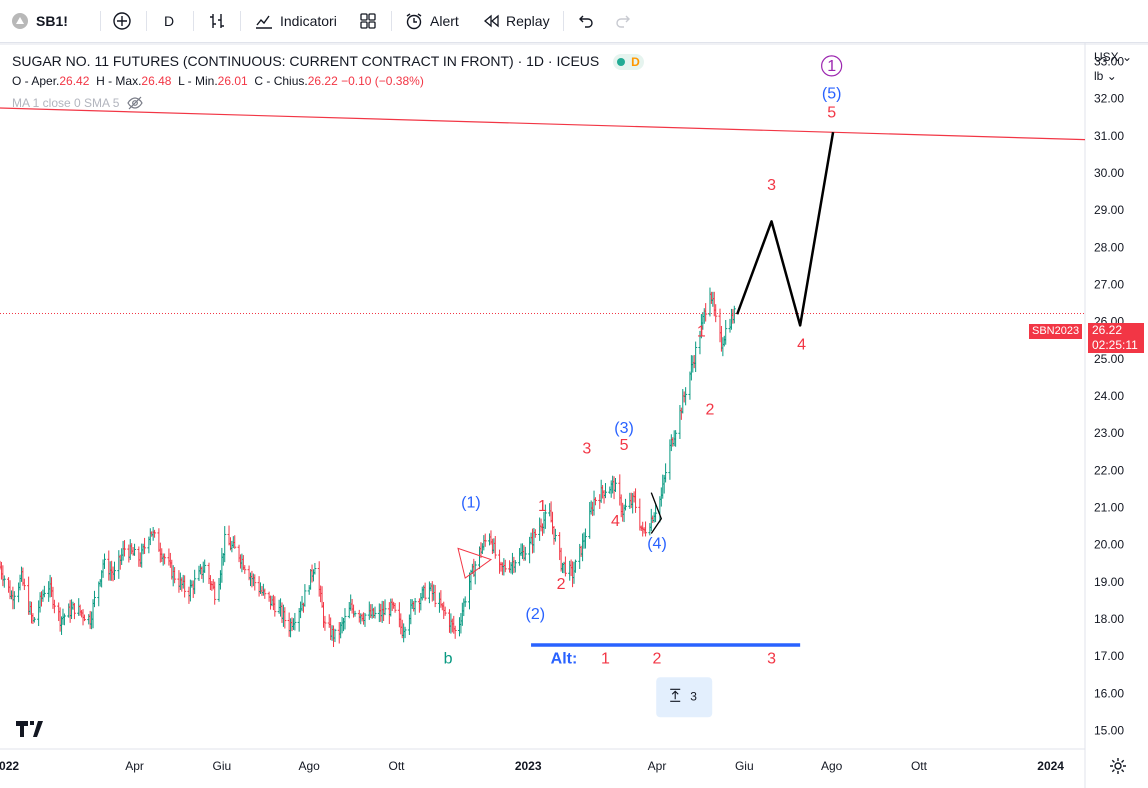 The image size is (1148, 788). I want to click on undo-icon, so click(586, 21).